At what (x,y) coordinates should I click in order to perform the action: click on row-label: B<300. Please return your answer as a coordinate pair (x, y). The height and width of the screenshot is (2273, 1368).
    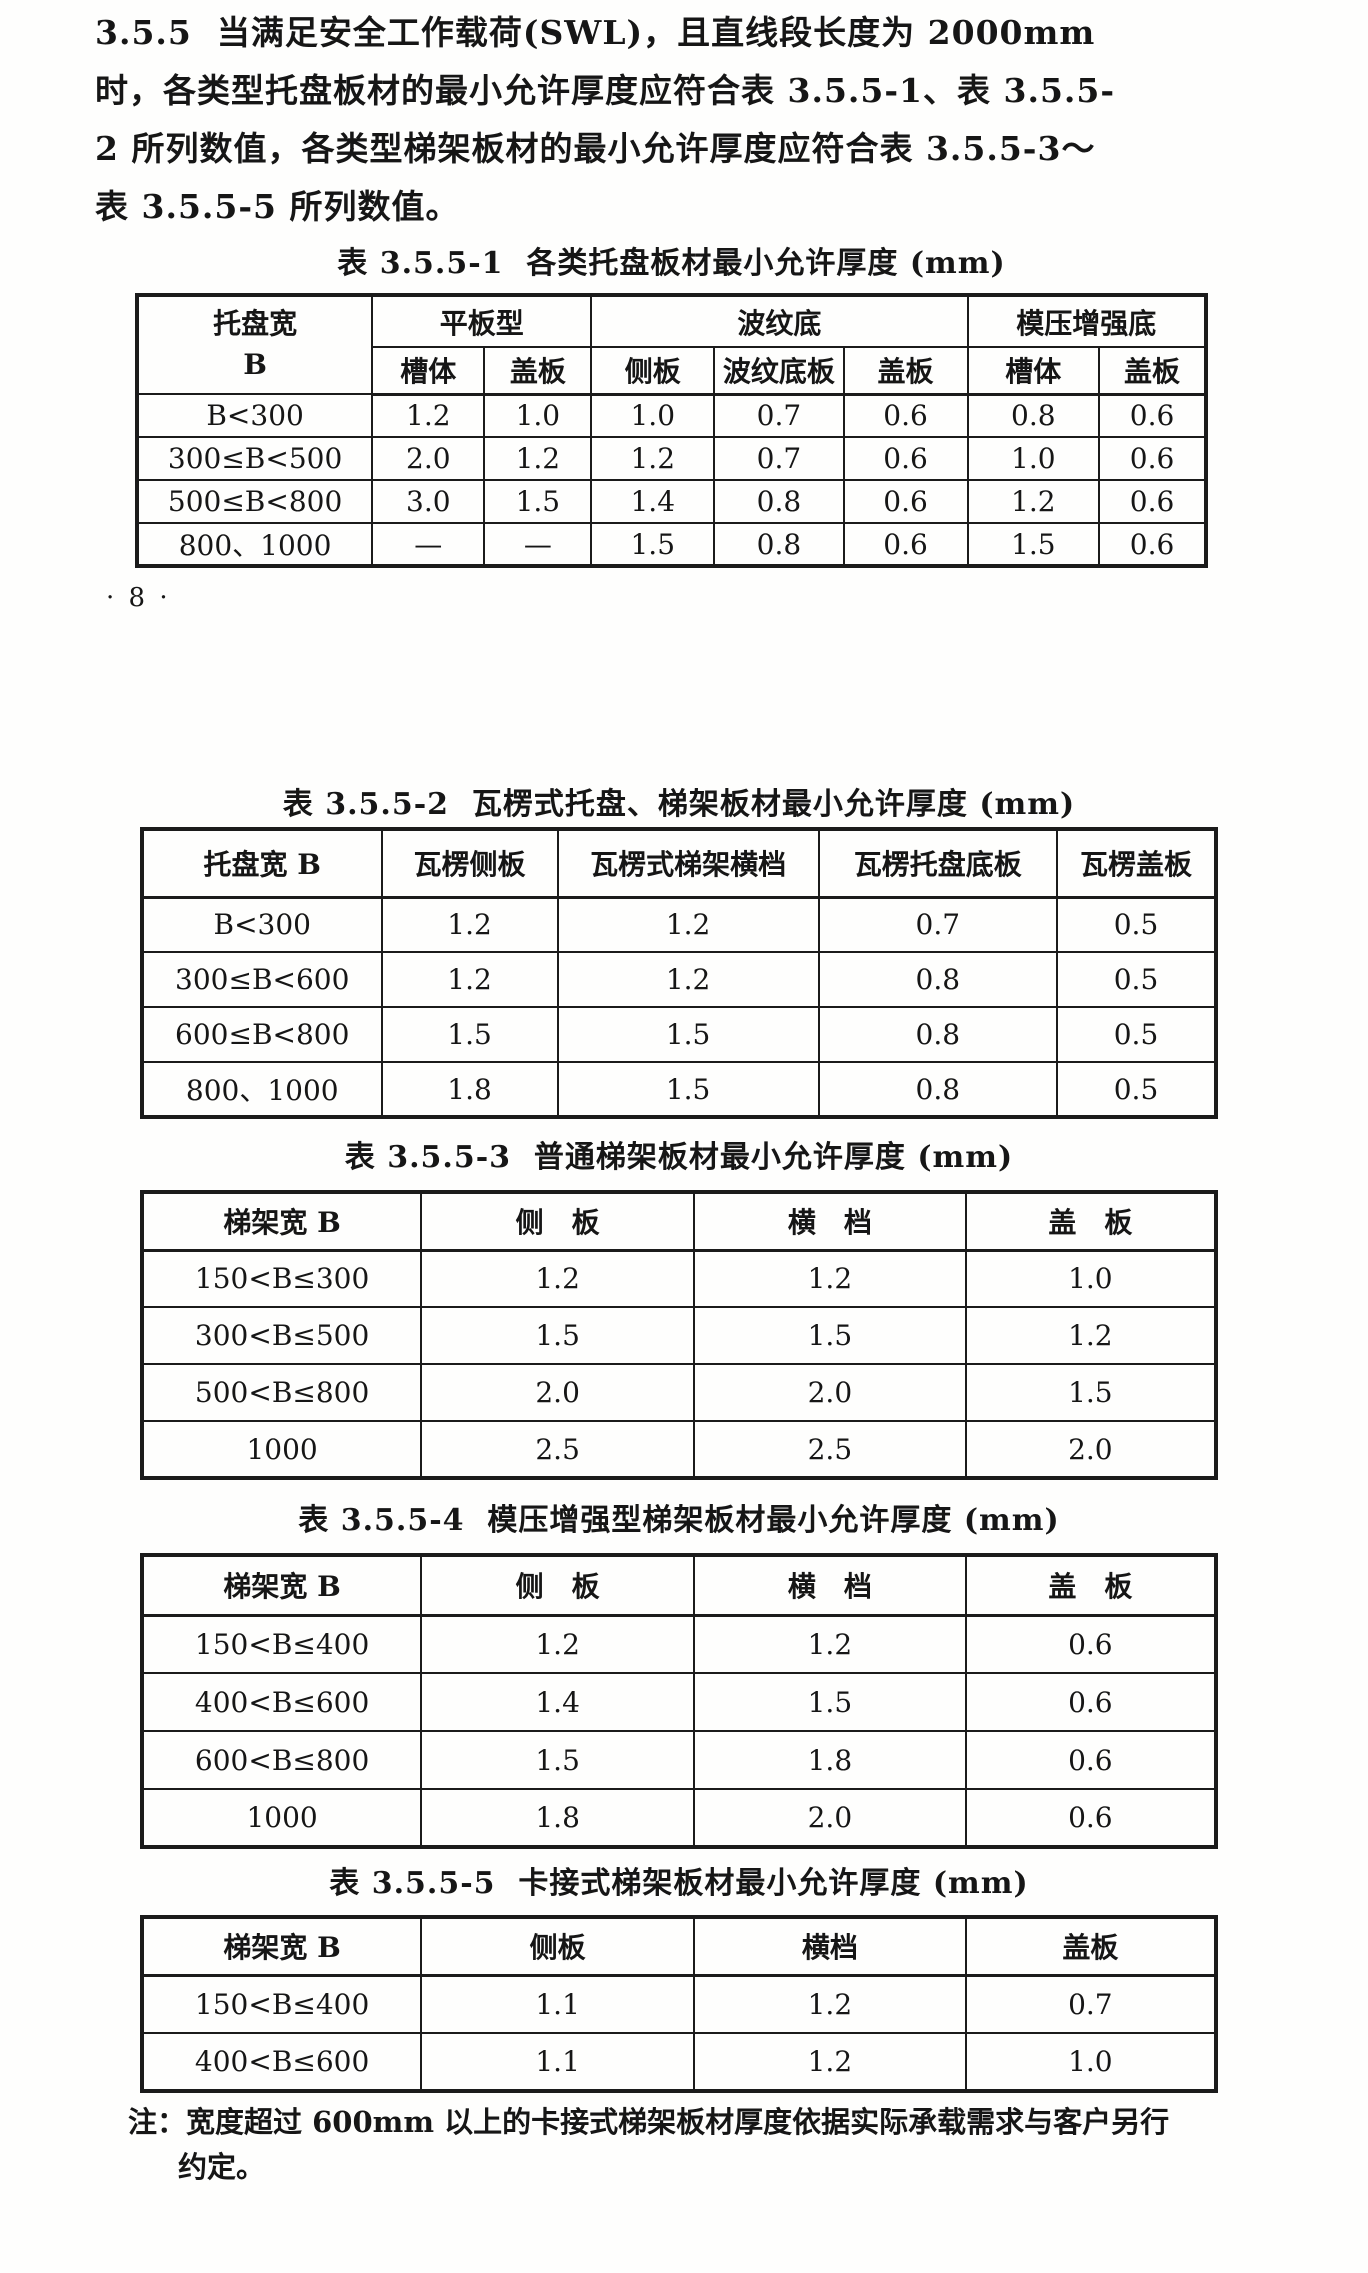
    Looking at the image, I should click on (254, 415).